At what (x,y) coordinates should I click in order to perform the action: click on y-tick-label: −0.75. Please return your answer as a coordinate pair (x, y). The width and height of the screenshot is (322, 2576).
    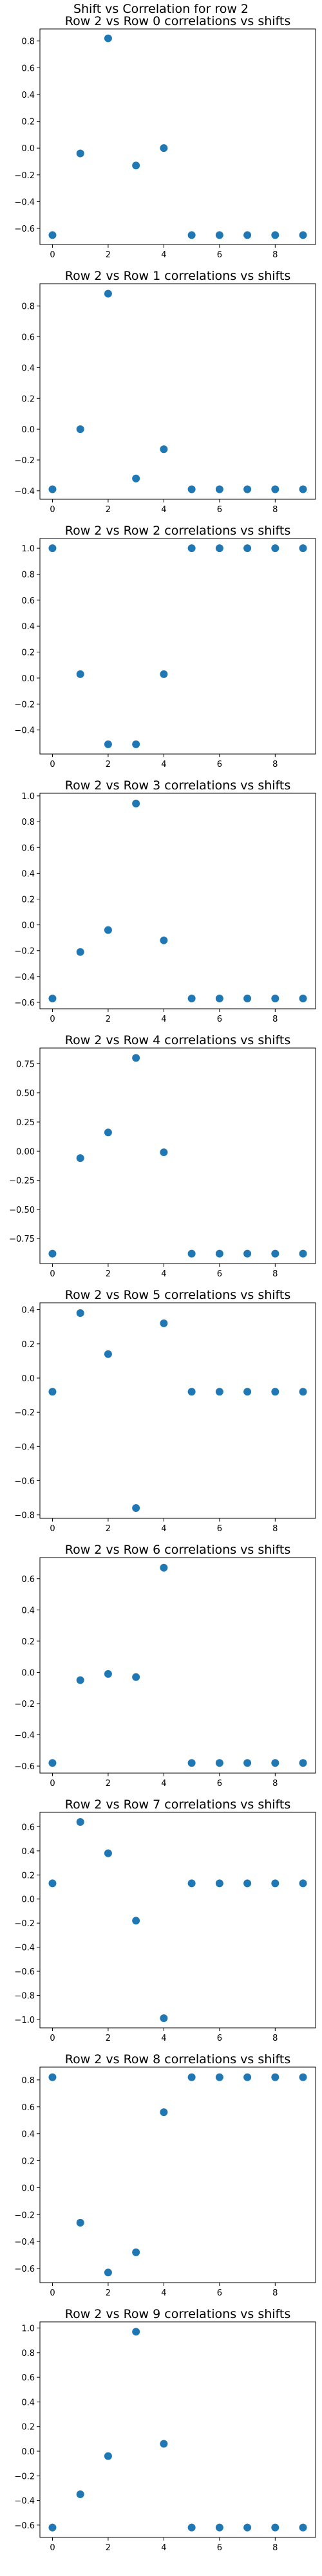
    Looking at the image, I should click on (22, 1239).